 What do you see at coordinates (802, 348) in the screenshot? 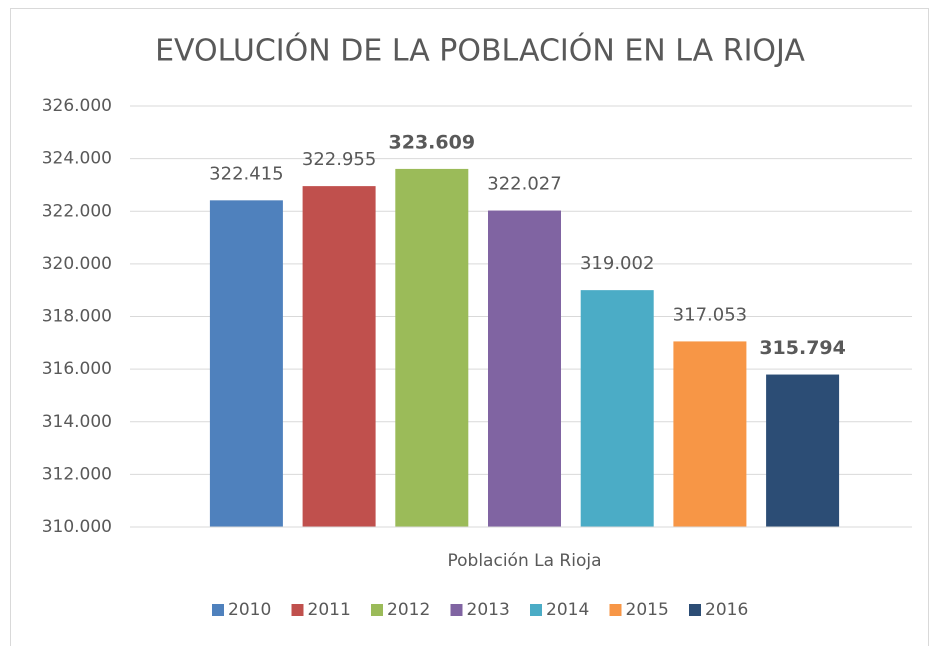
I see `data-label: 315.794` at bounding box center [802, 348].